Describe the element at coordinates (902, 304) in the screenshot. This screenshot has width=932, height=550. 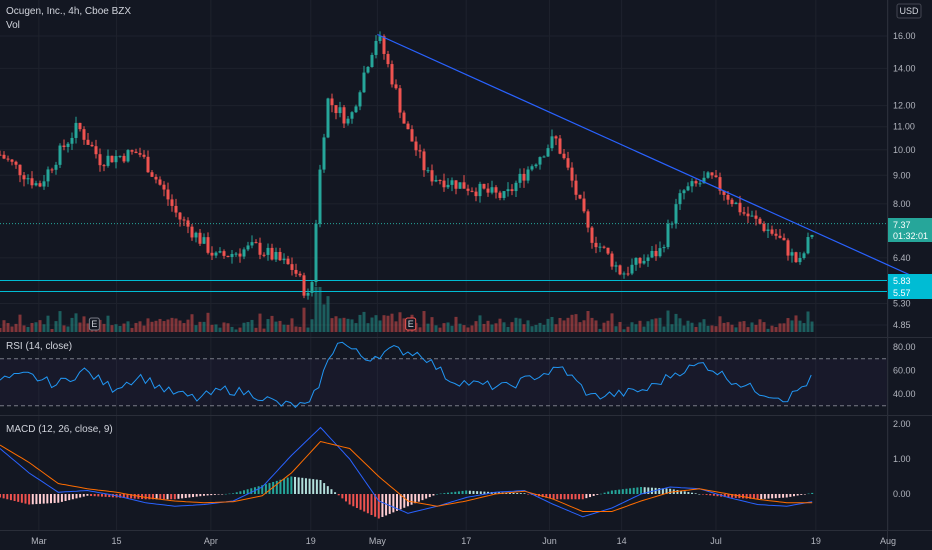
I see `price-tick-label: 5.30` at that location.